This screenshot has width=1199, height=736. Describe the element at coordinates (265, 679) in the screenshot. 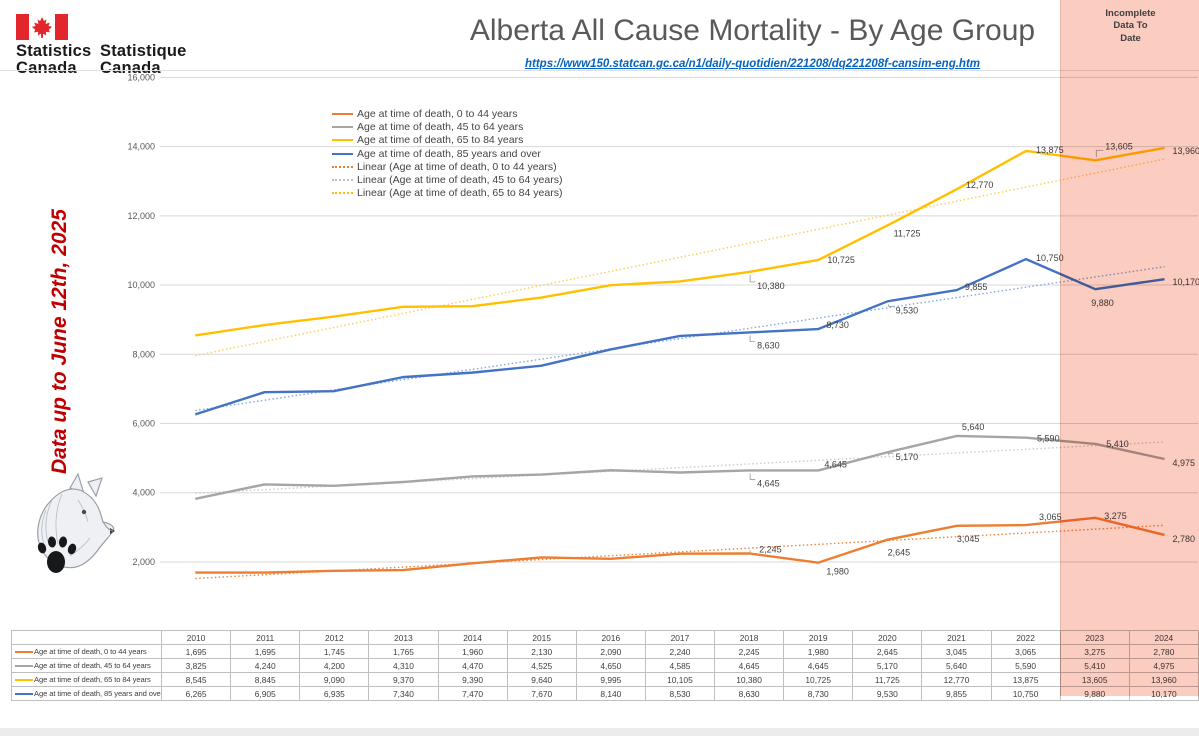

I see `value-cell: 8,845` at that location.